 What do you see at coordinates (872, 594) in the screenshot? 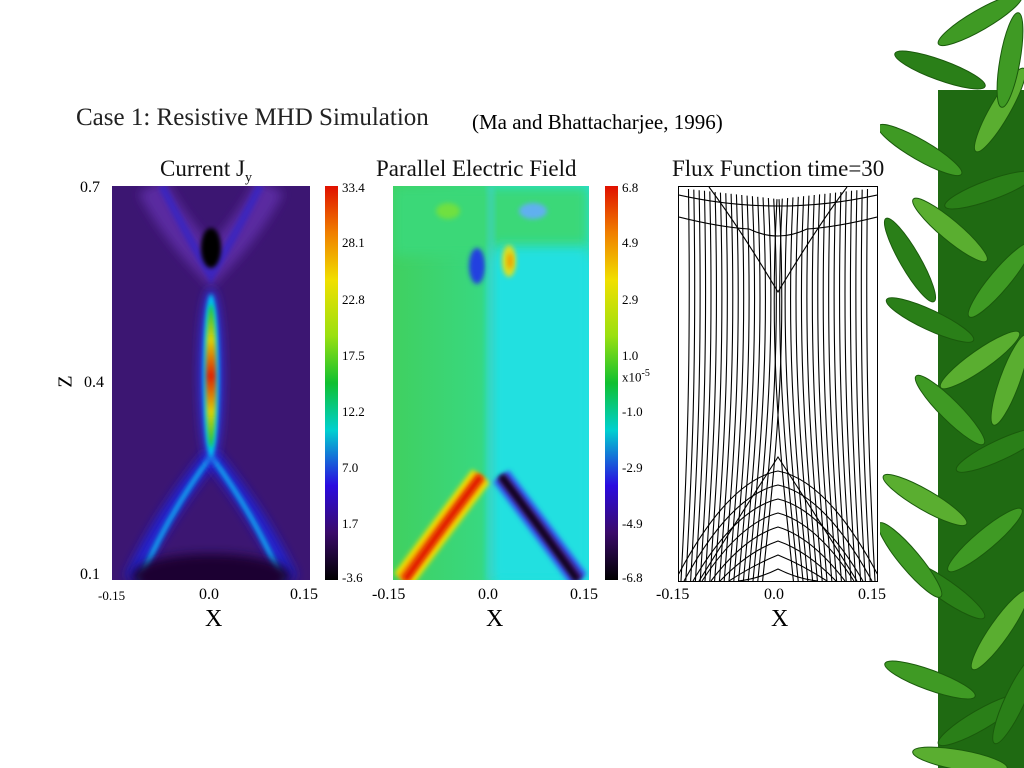
I see `p3-xtick-right: 0.15` at bounding box center [872, 594].